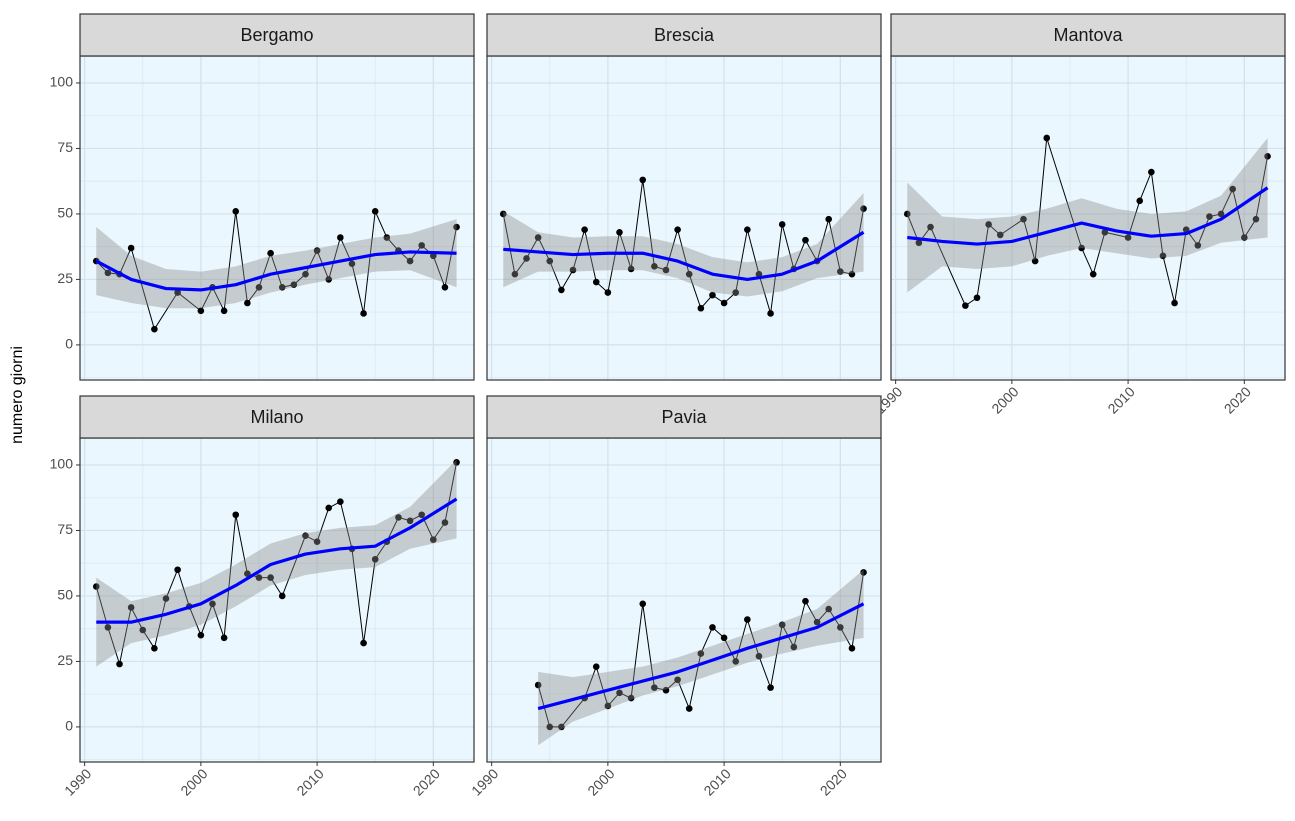 The image size is (1295, 821). What do you see at coordinates (69, 726) in the screenshot?
I see `y-tick-label: 0` at bounding box center [69, 726].